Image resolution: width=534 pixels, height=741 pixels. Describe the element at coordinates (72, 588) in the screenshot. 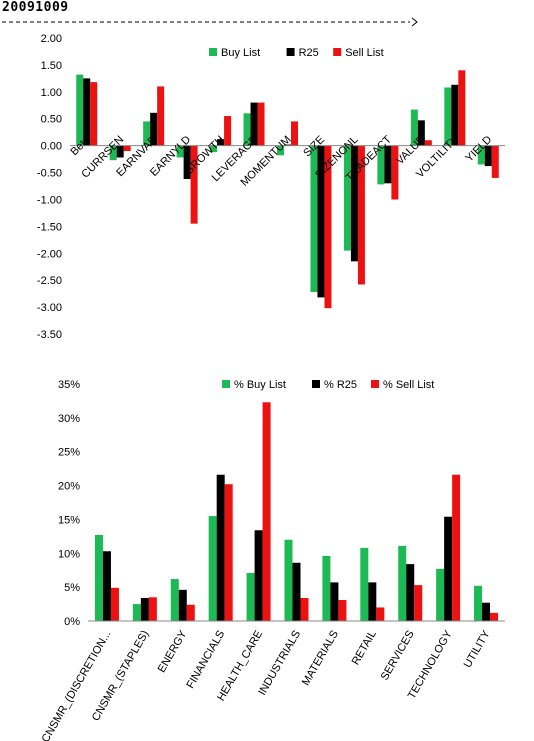

I see `y-tick-label: 5%` at that location.